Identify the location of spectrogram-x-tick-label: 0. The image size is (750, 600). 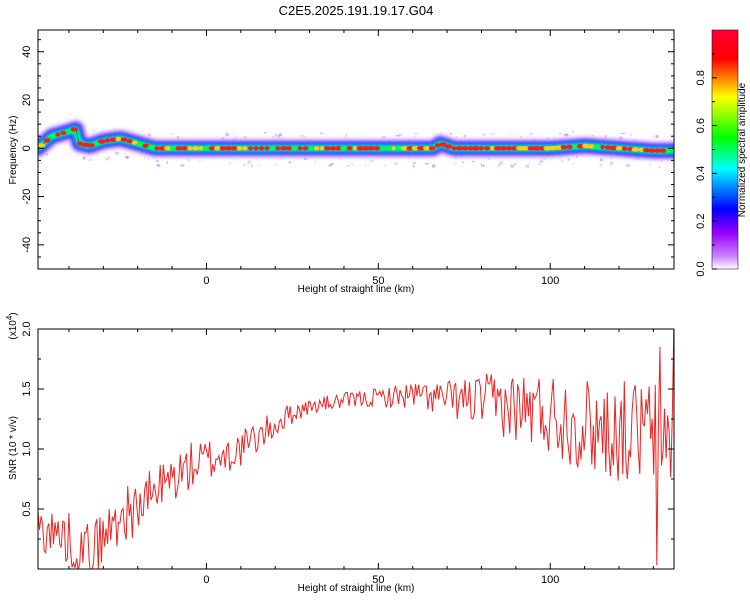
(206, 281).